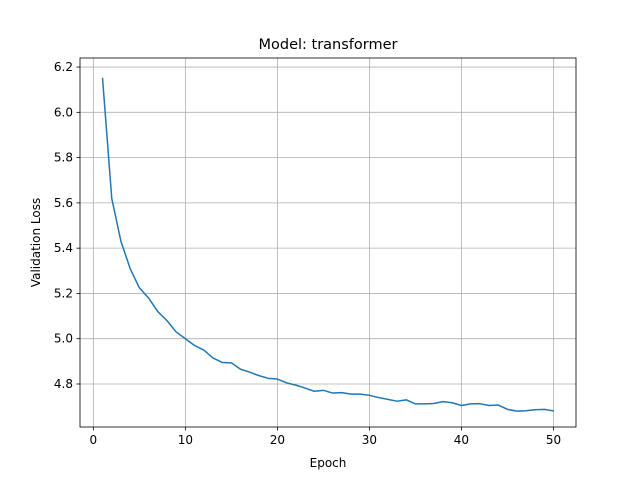 The height and width of the screenshot is (480, 640). Describe the element at coordinates (36, 242) in the screenshot. I see `y-axis-label: Validation Loss` at that location.